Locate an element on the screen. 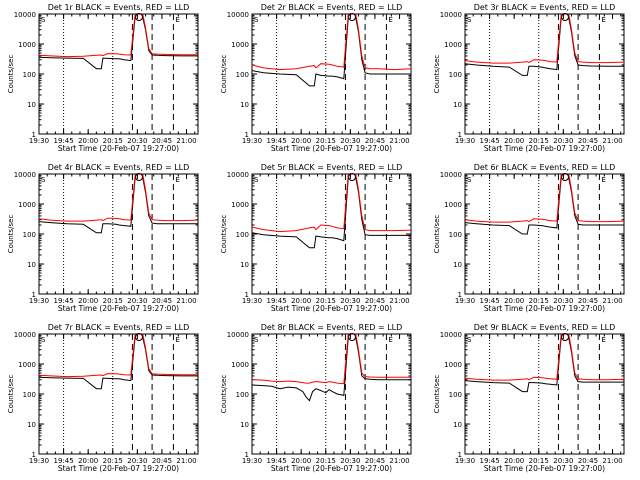 The height and width of the screenshot is (480, 640). plot-title: Det 9r BLACK = Events, RED = LLD is located at coordinates (545, 327).